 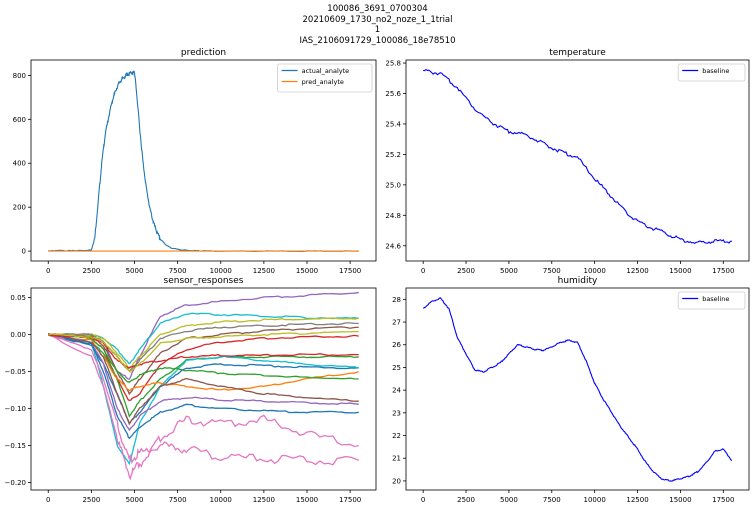 I want to click on y-tick-label: 0.00, so click(x=18, y=335).